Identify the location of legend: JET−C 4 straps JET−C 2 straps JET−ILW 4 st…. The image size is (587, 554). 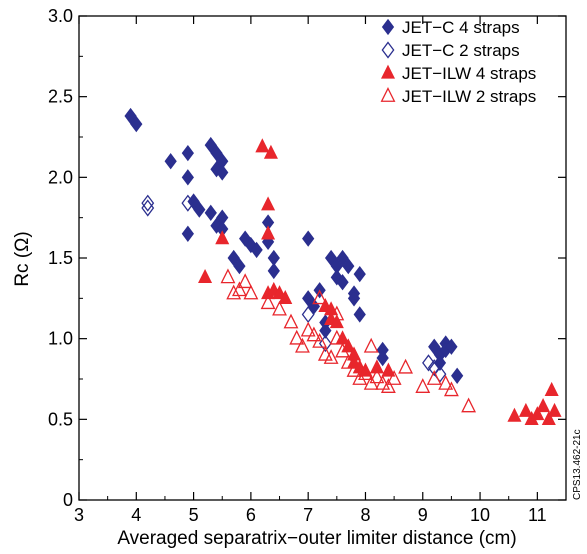
(458, 62).